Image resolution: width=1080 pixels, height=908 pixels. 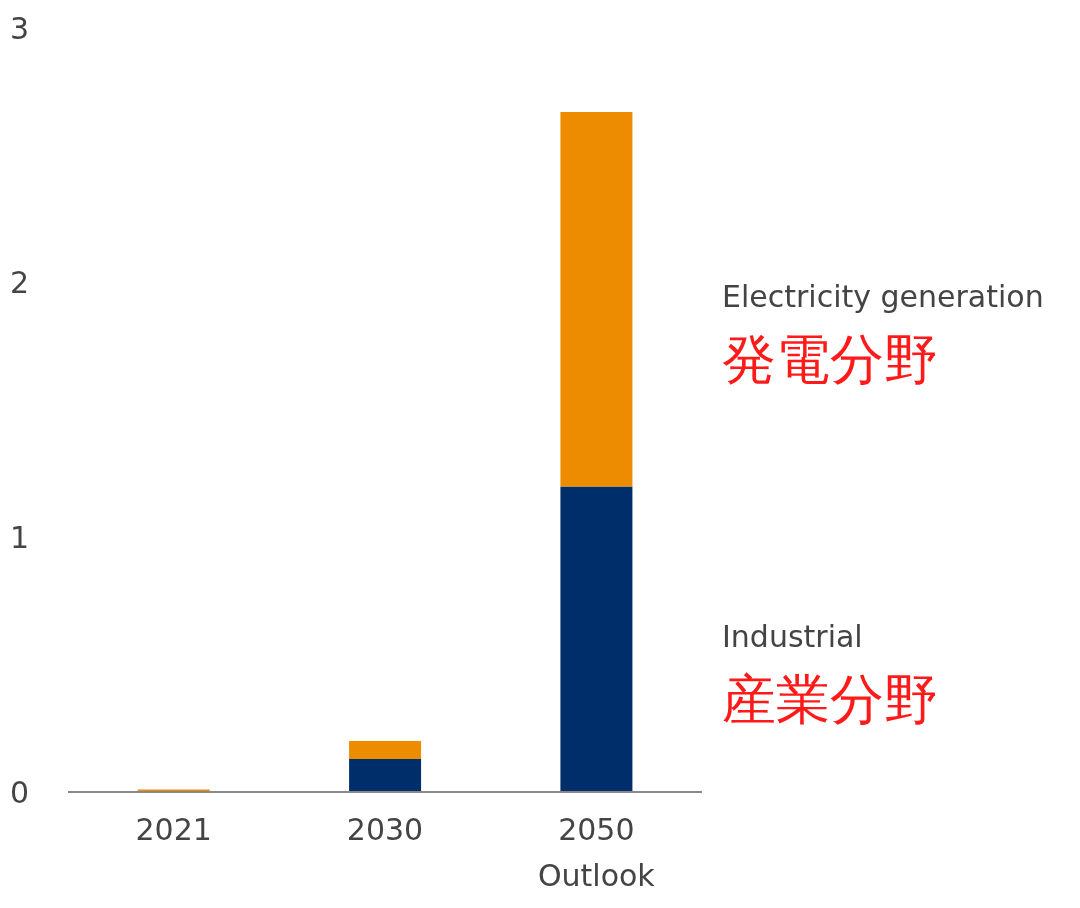 I want to click on text: Electricity generation, so click(x=883, y=297).